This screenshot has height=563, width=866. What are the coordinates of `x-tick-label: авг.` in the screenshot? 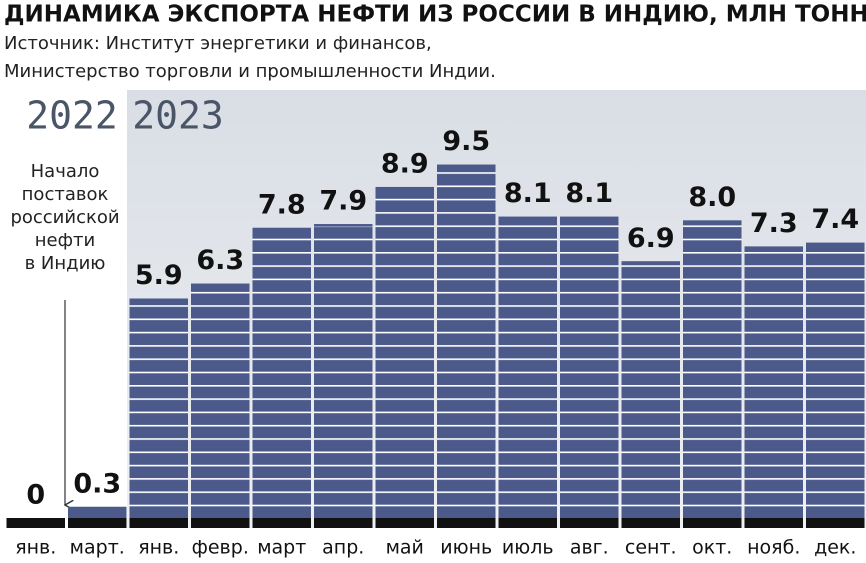 It's located at (589, 548).